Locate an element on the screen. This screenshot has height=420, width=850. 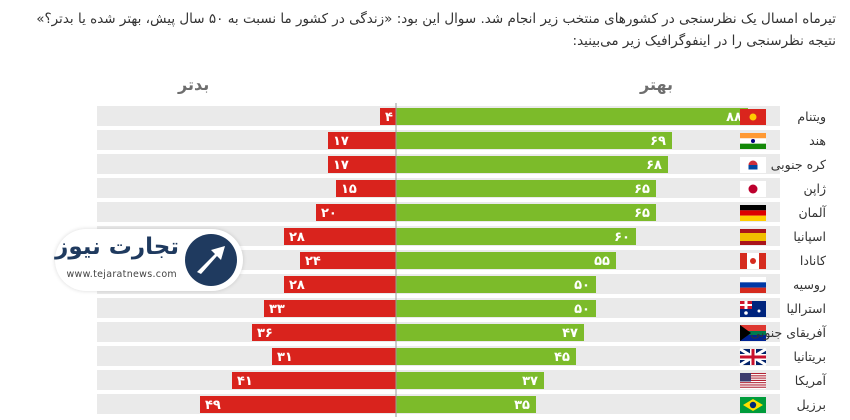
country-label: آلمان is located at coordinates (813, 212).